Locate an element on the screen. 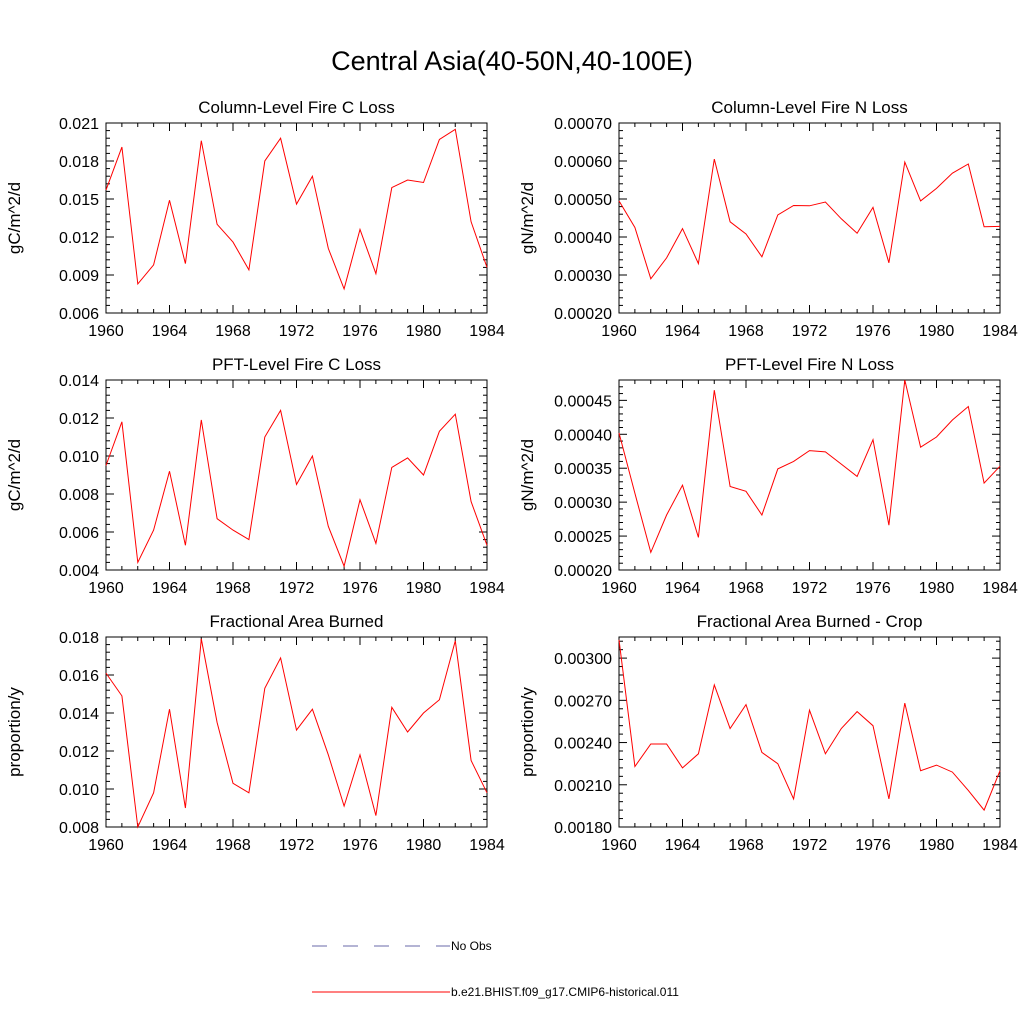 The image size is (1024, 1024). y-tick-label: 0.018 is located at coordinates (79, 638).